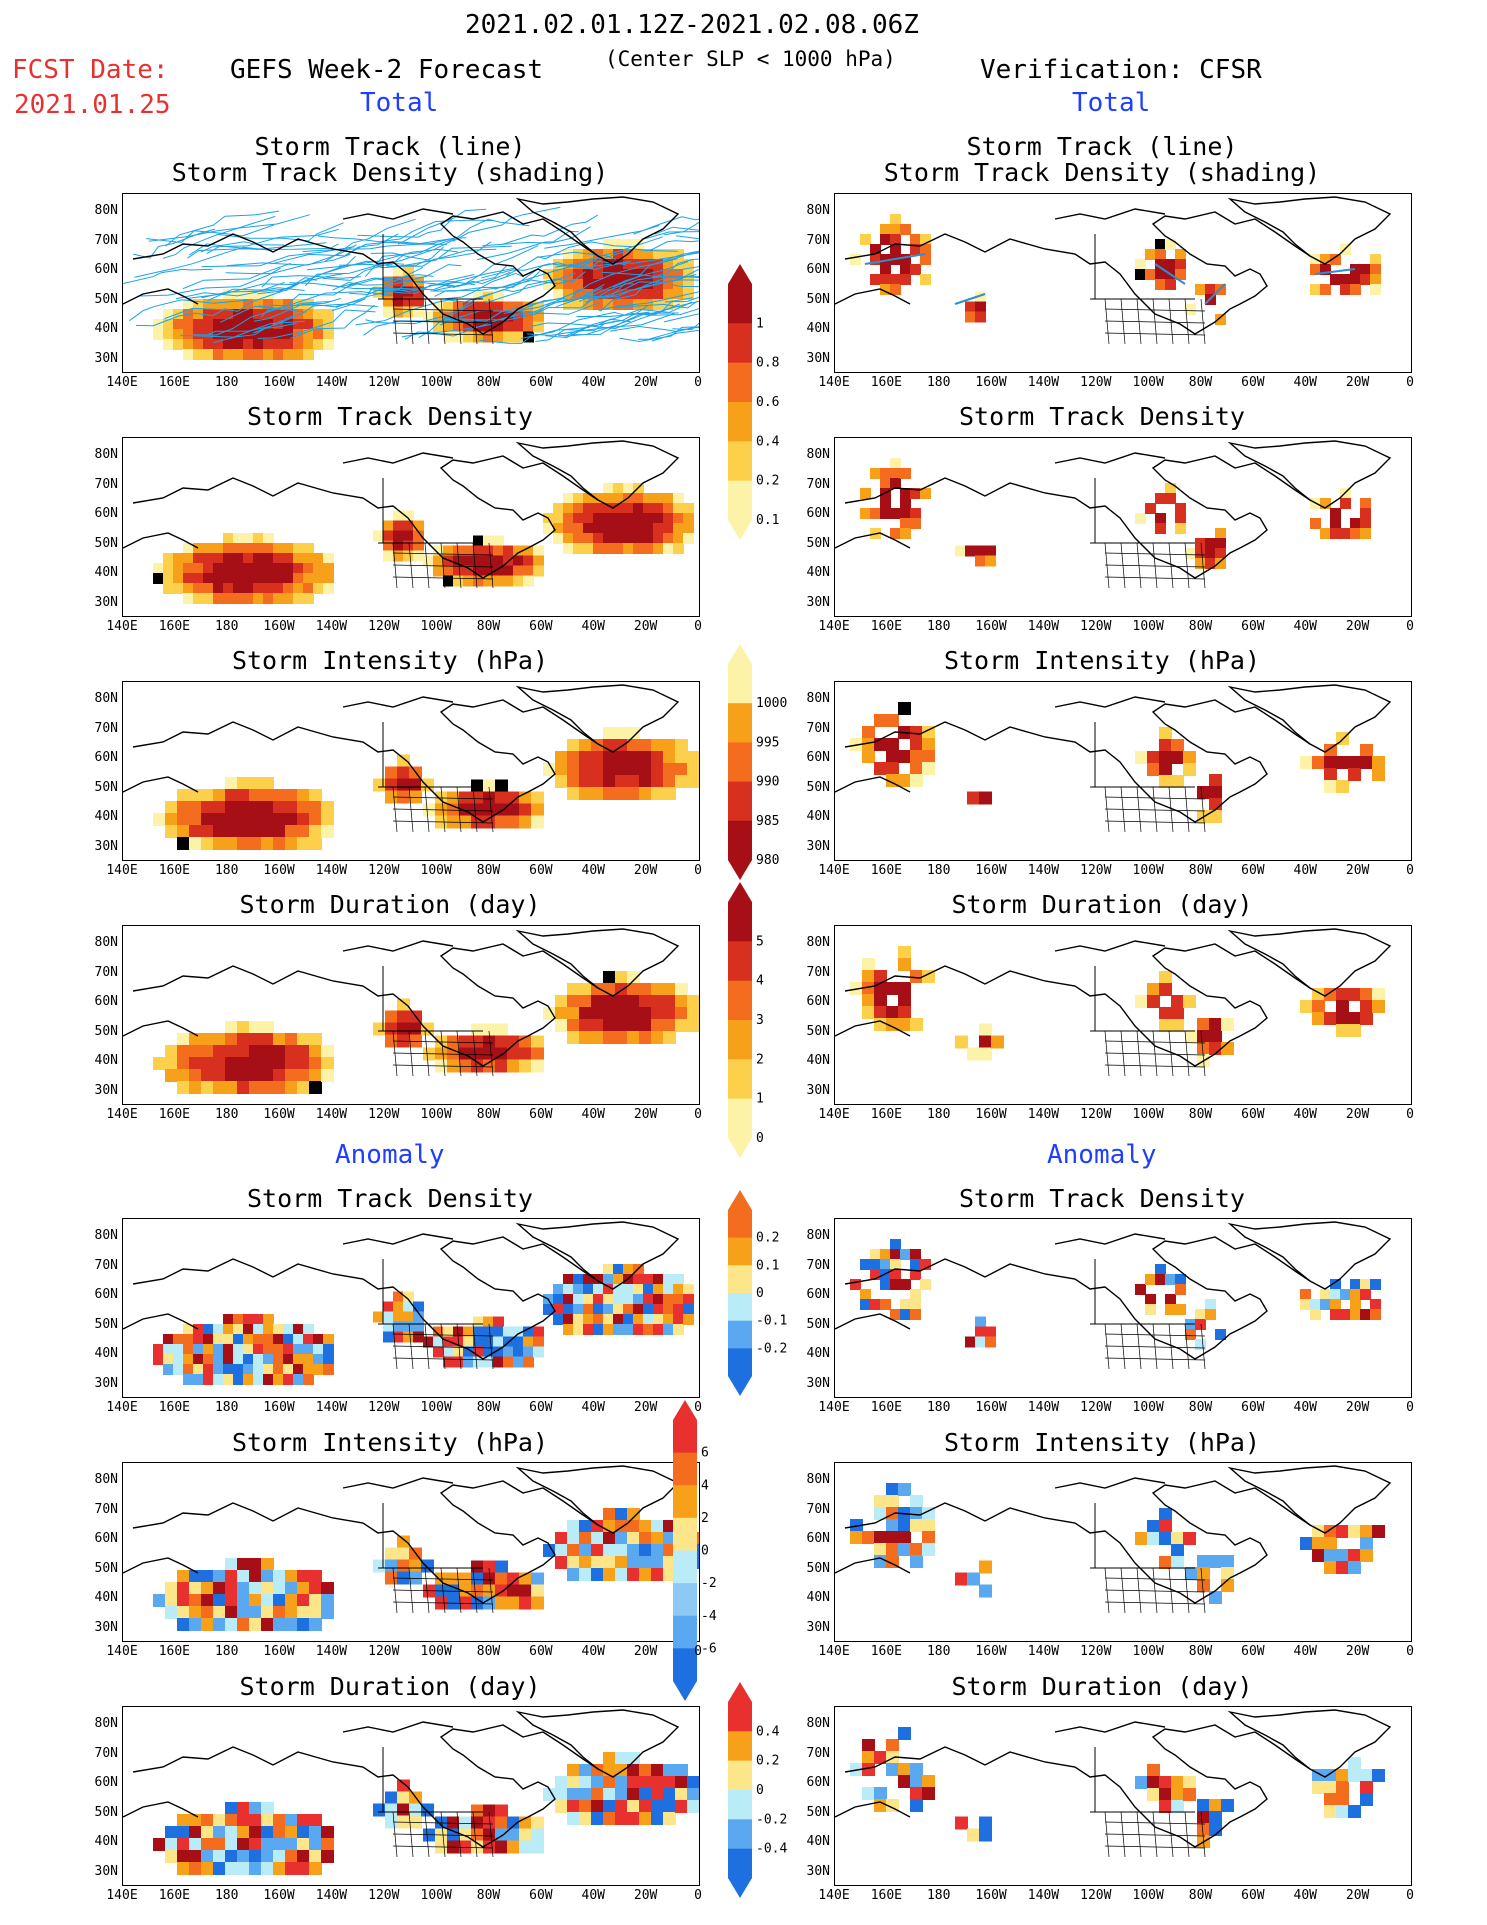  I want to click on colorbar-tick-label: 3, so click(760, 1020).